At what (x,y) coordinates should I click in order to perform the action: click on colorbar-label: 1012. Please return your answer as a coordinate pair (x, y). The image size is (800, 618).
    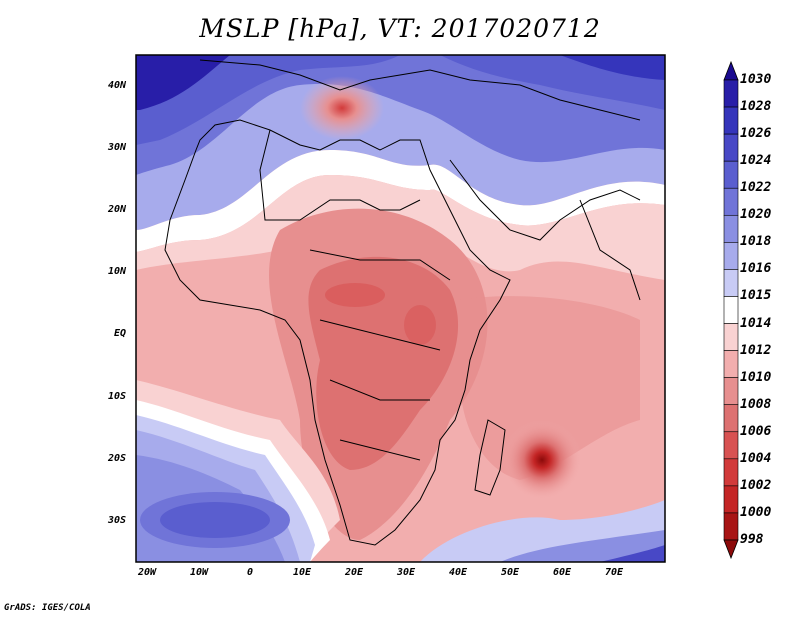
    Looking at the image, I should click on (756, 350).